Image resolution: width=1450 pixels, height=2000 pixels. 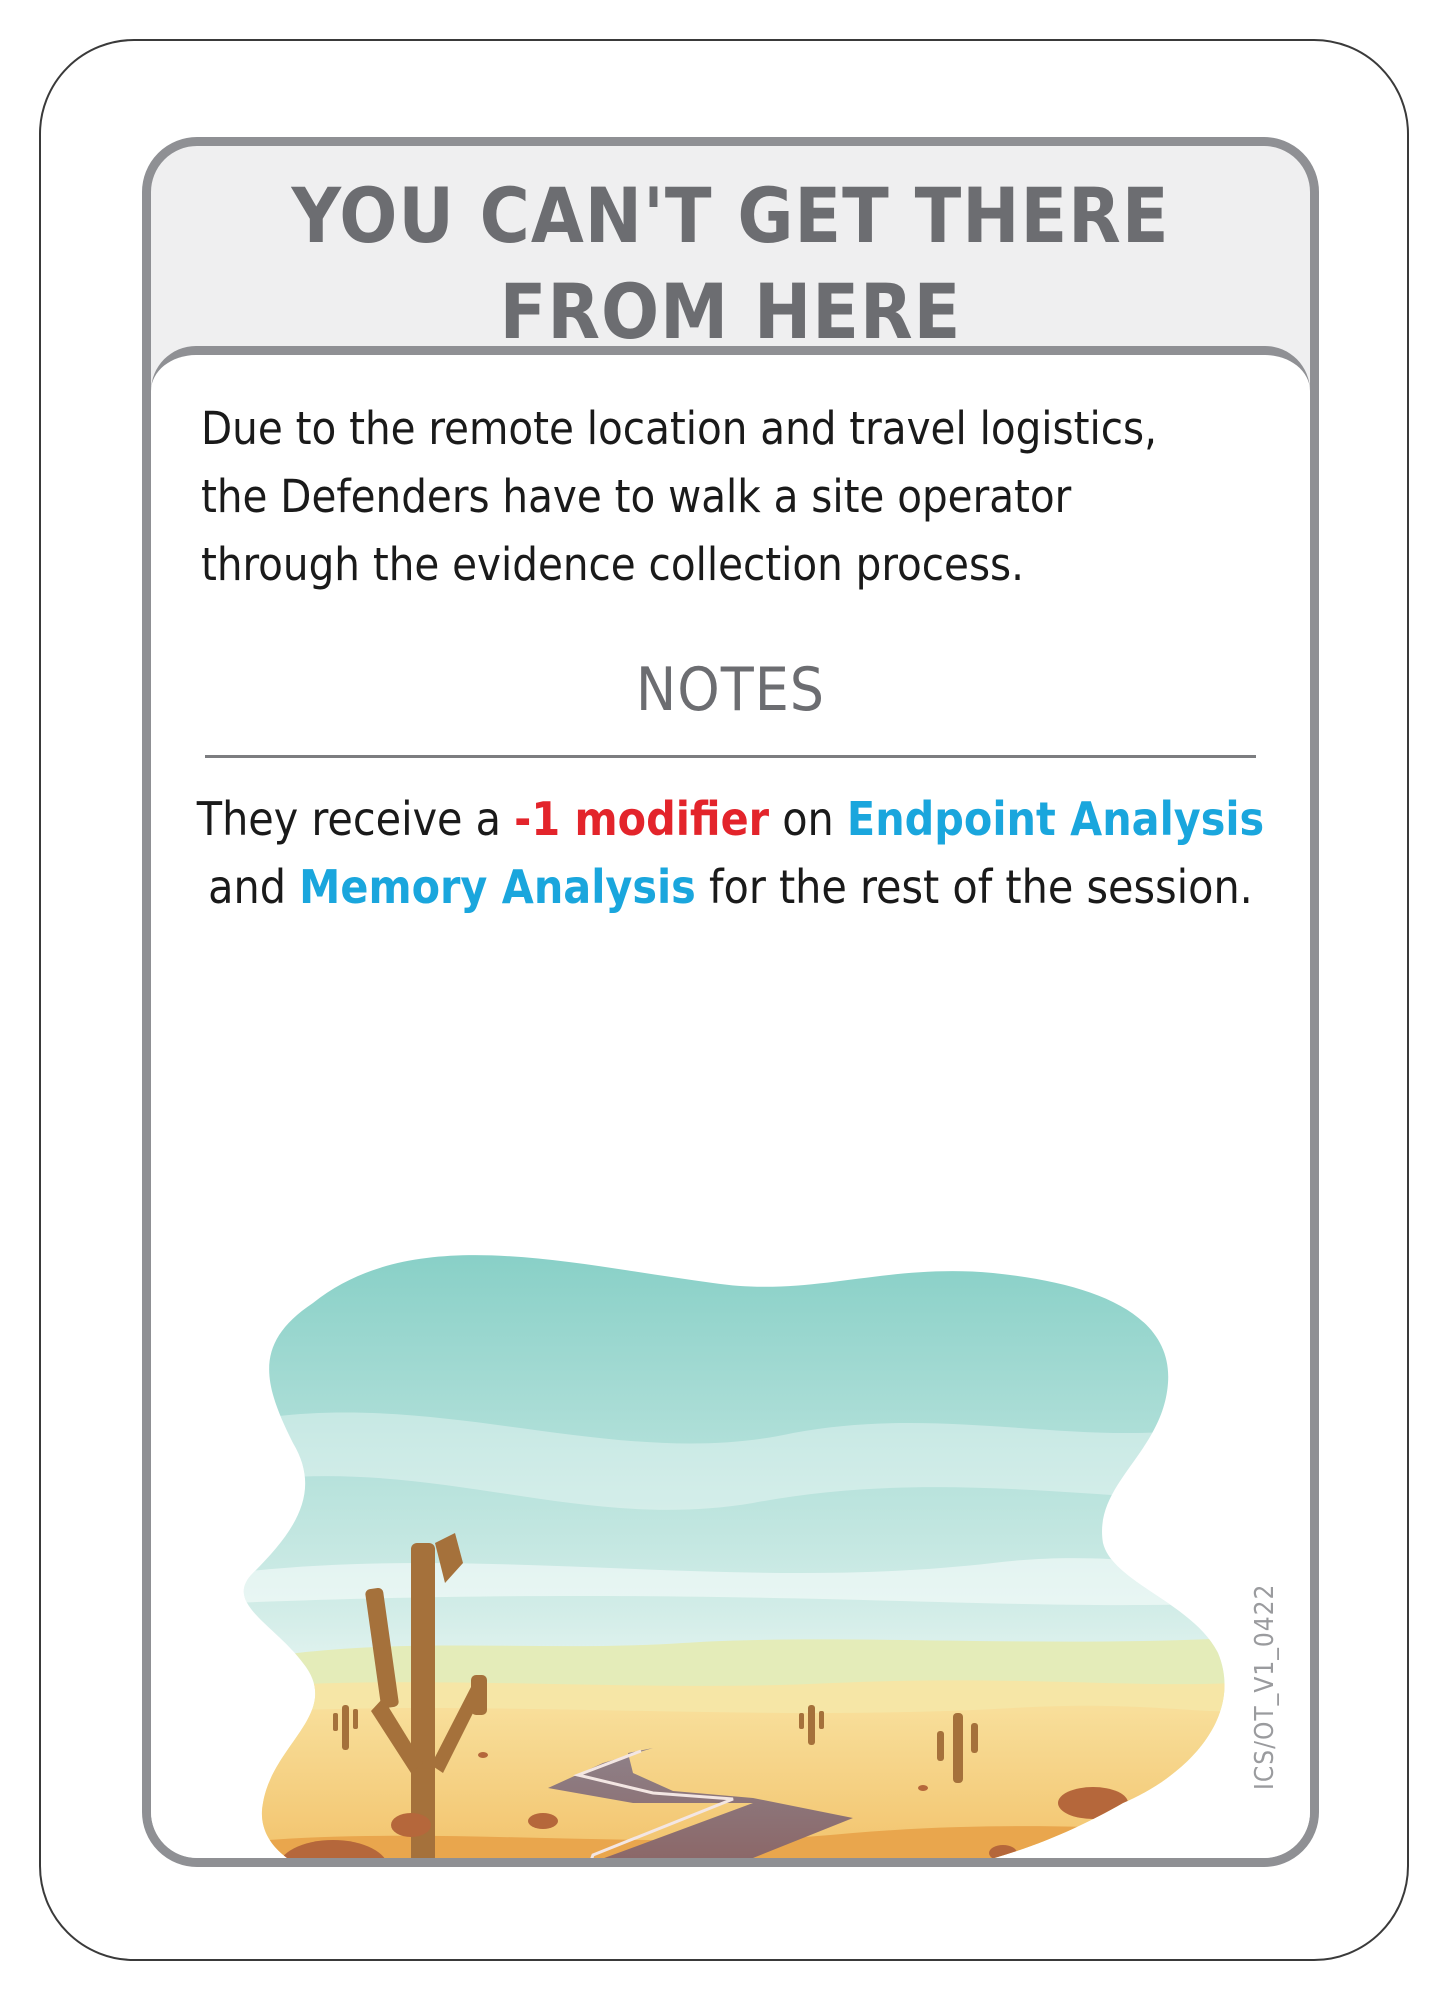 I want to click on skill-endpoint-analysis: Endpoint Analysis, so click(x=1055, y=819).